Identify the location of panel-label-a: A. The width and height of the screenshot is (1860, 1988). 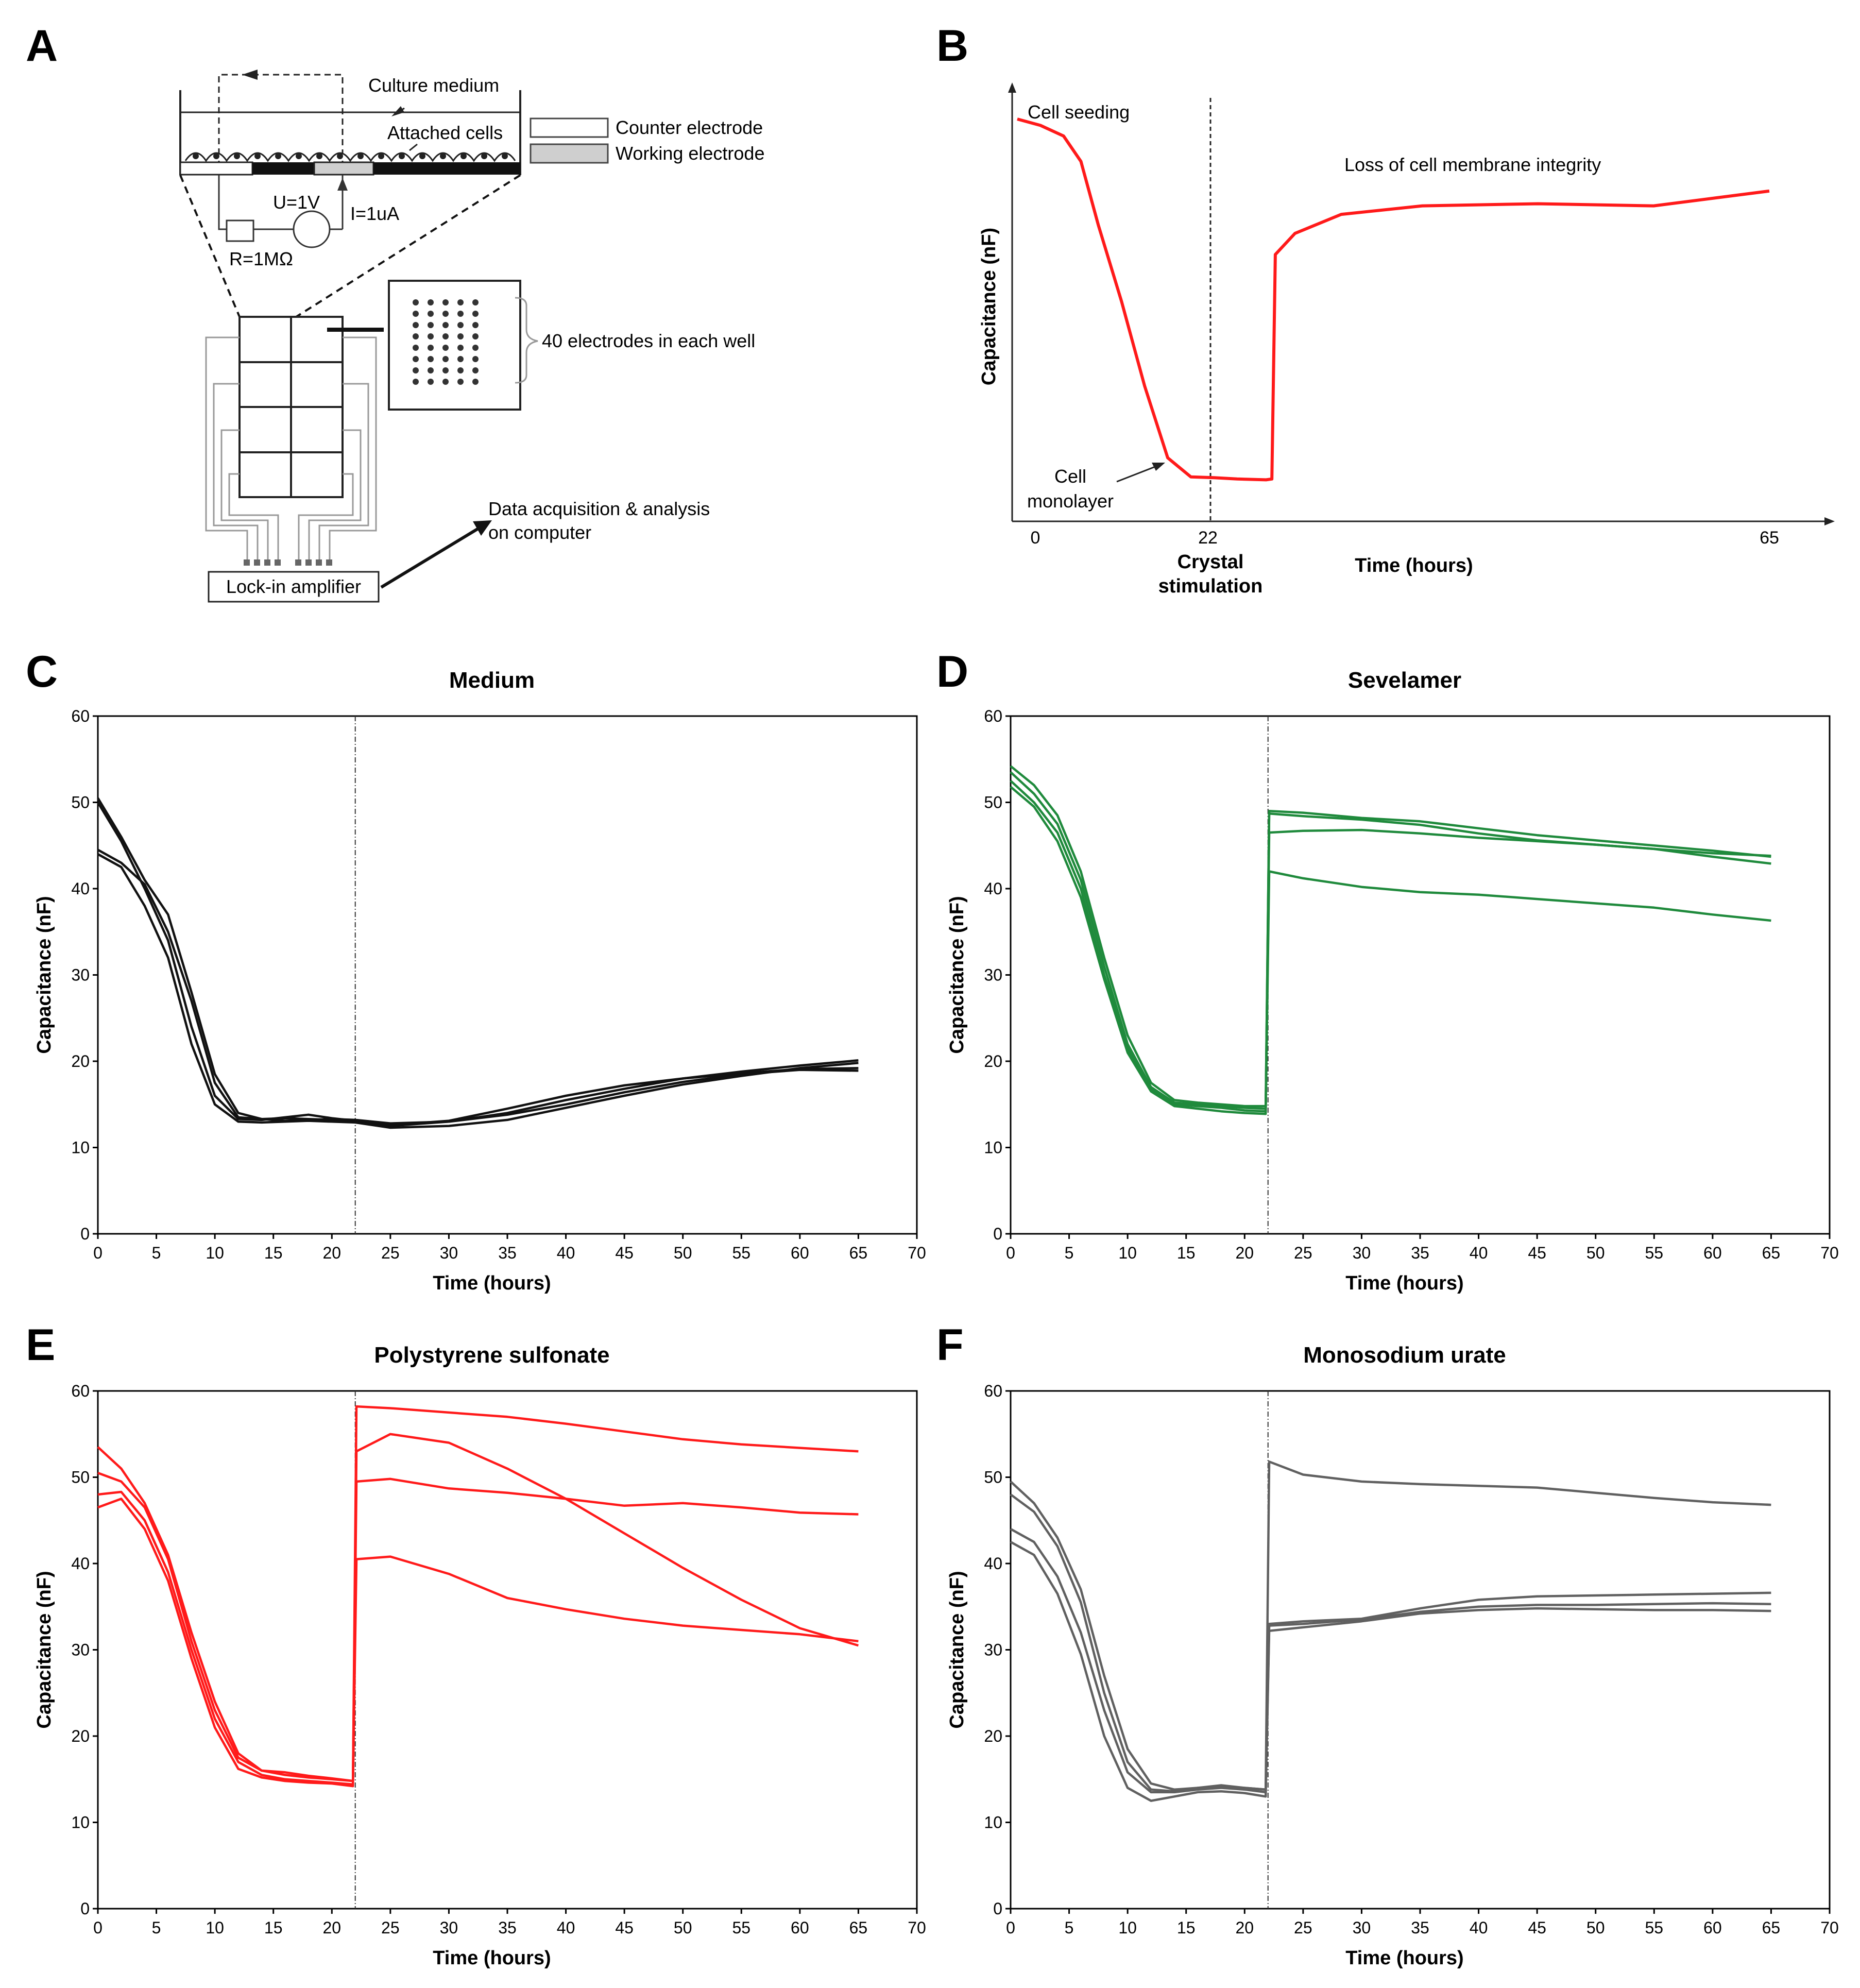
(42, 46).